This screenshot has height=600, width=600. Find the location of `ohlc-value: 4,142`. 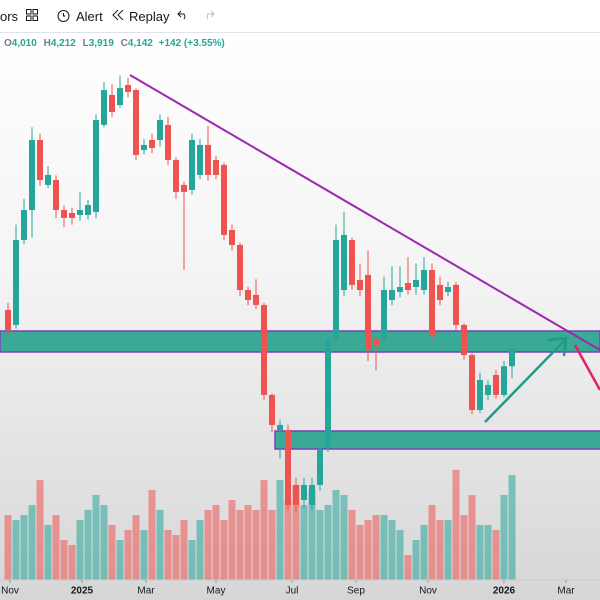

ohlc-value: 4,142 is located at coordinates (140, 43).